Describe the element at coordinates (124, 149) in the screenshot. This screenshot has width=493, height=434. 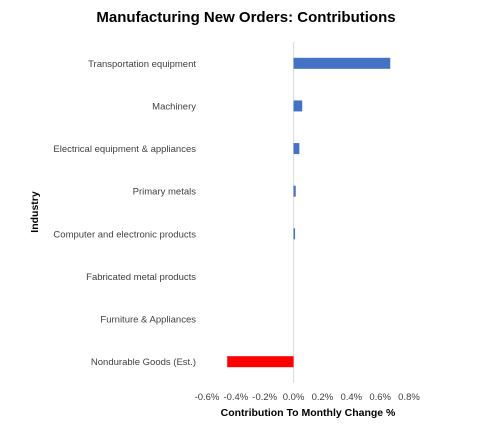
I see `category-label: Electrical equipment & appliances` at that location.